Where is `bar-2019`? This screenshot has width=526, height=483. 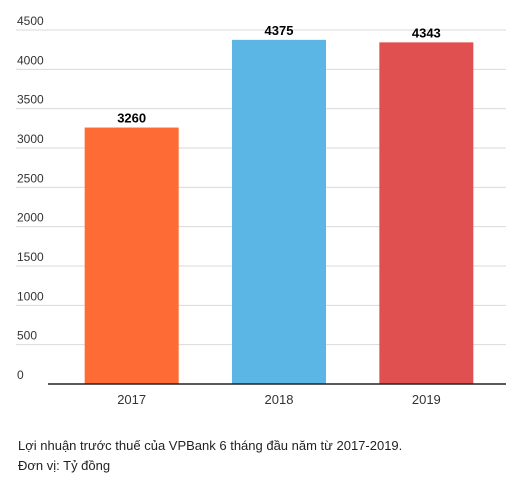
bar-2019 is located at coordinates (426, 213).